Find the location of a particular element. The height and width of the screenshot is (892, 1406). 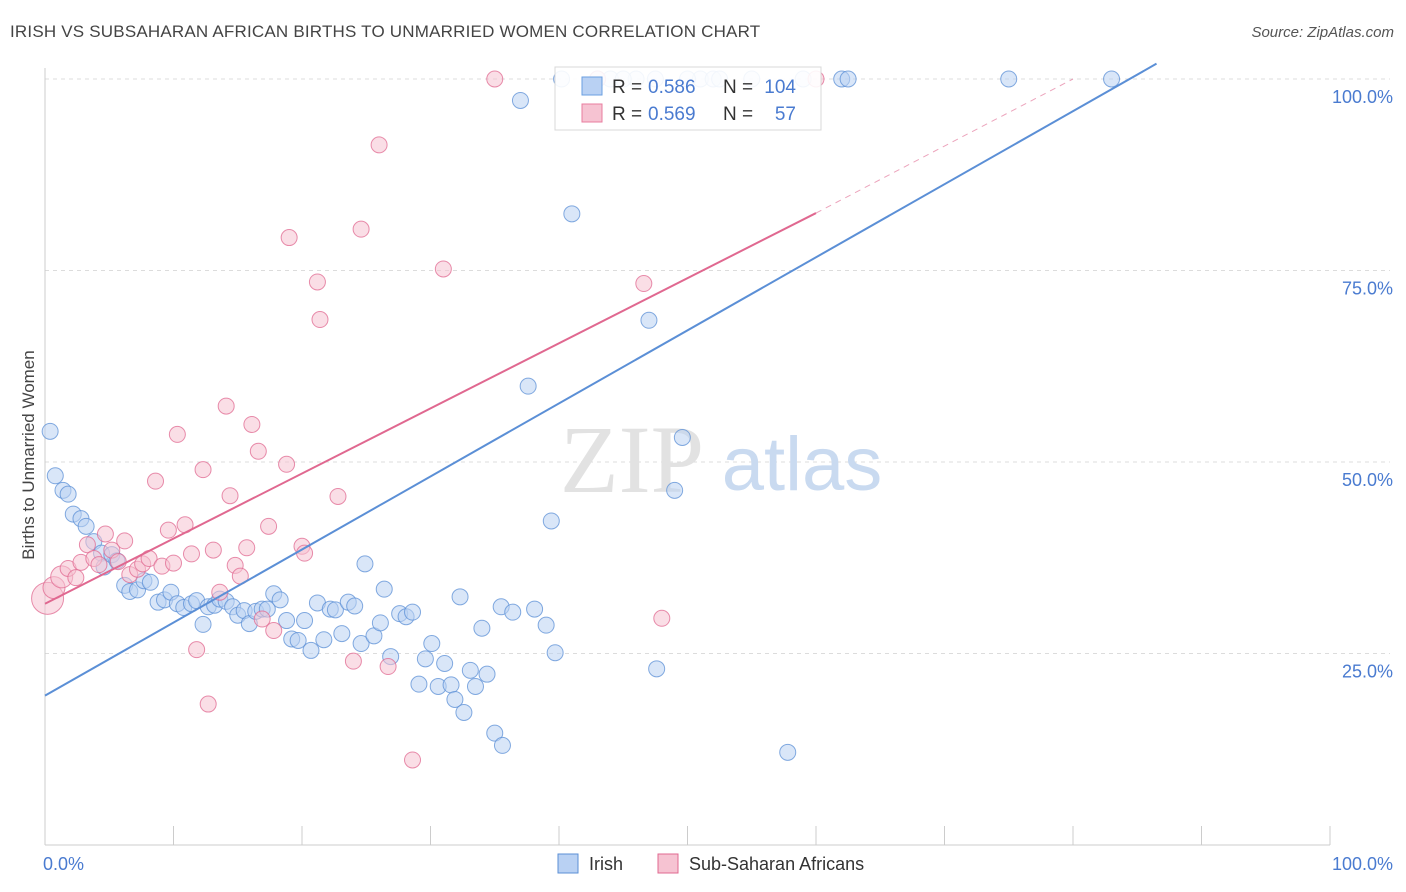

legend: Irish Sub-Saharan Africans is located at coordinates (710, 863).